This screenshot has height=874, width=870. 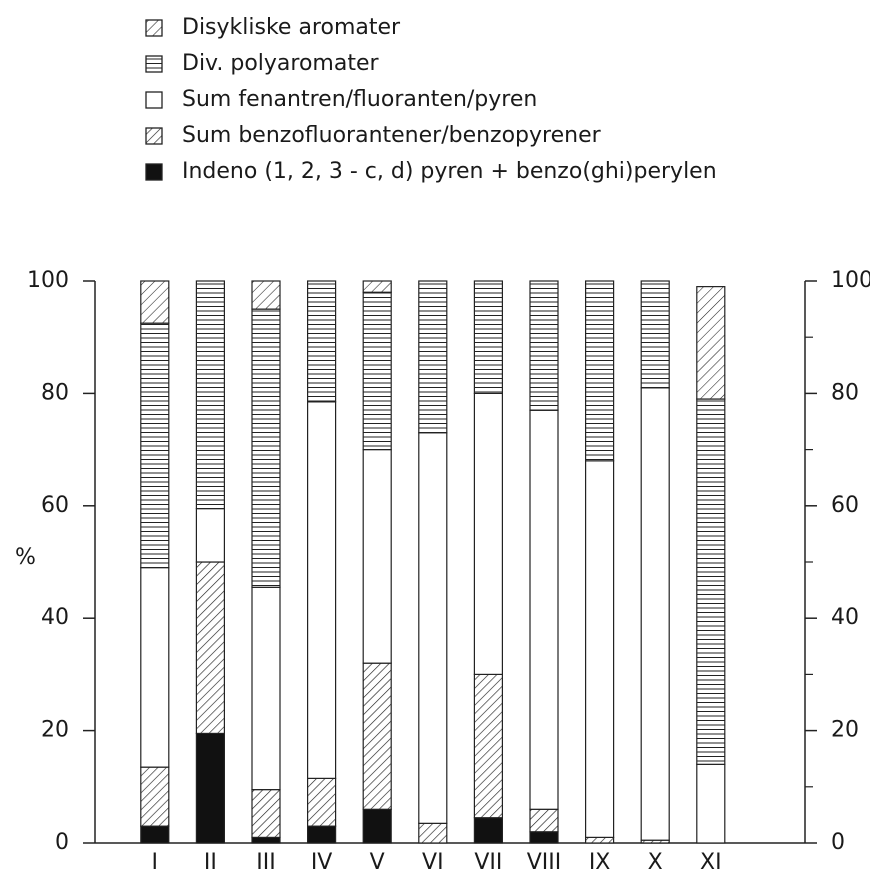 I want to click on y-tick-label: 40, so click(x=55, y=617).